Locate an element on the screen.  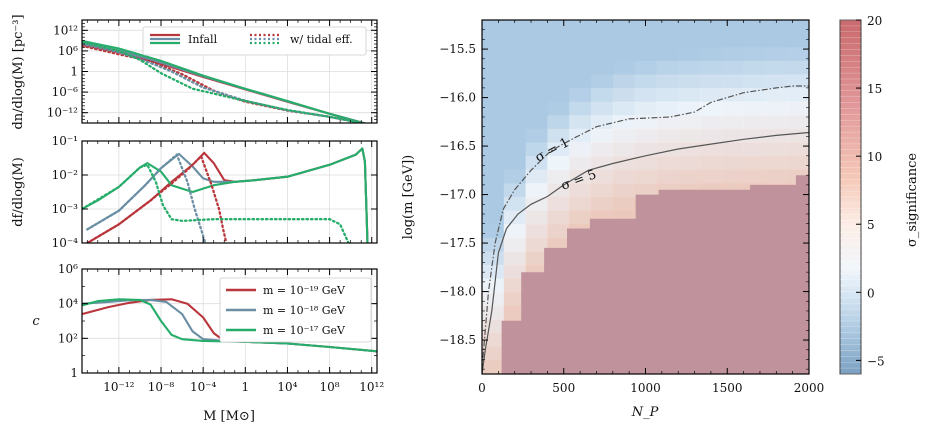
heatmap-x-tick-label: 500 is located at coordinates (563, 388).